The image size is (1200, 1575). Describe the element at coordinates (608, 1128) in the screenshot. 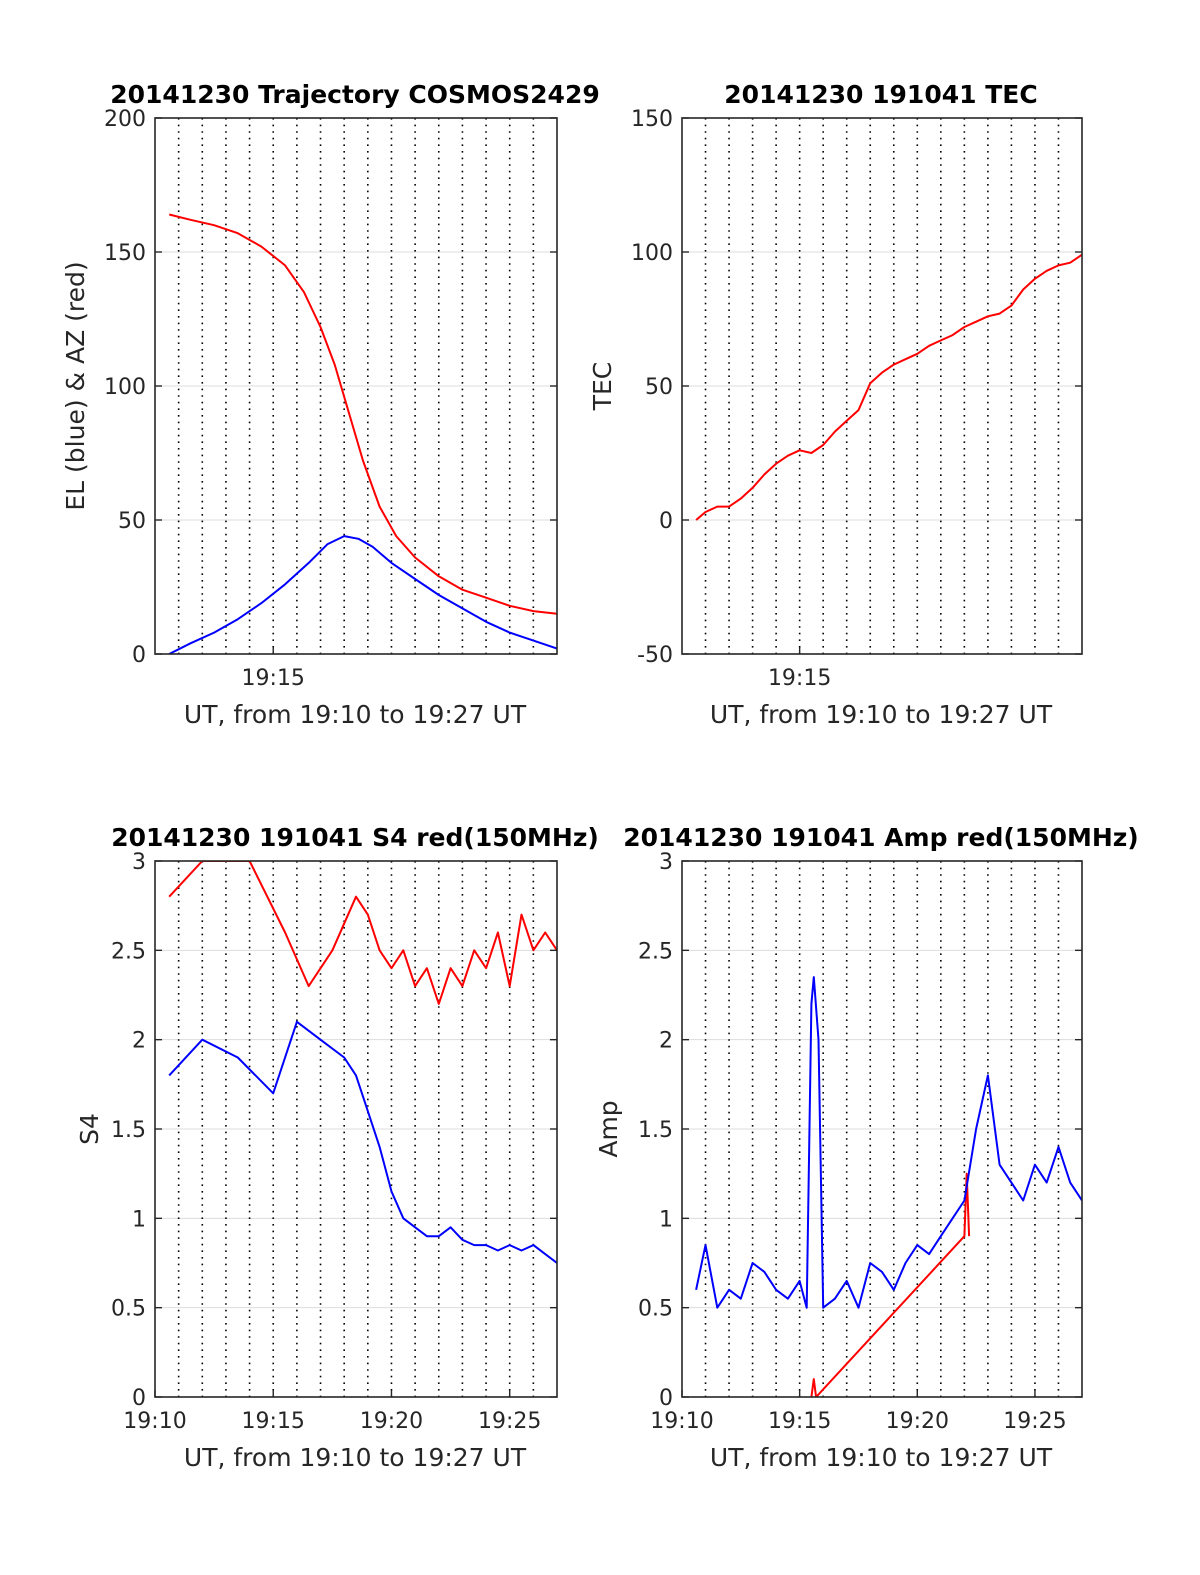

I see `amp-ylabel: Amp` at that location.